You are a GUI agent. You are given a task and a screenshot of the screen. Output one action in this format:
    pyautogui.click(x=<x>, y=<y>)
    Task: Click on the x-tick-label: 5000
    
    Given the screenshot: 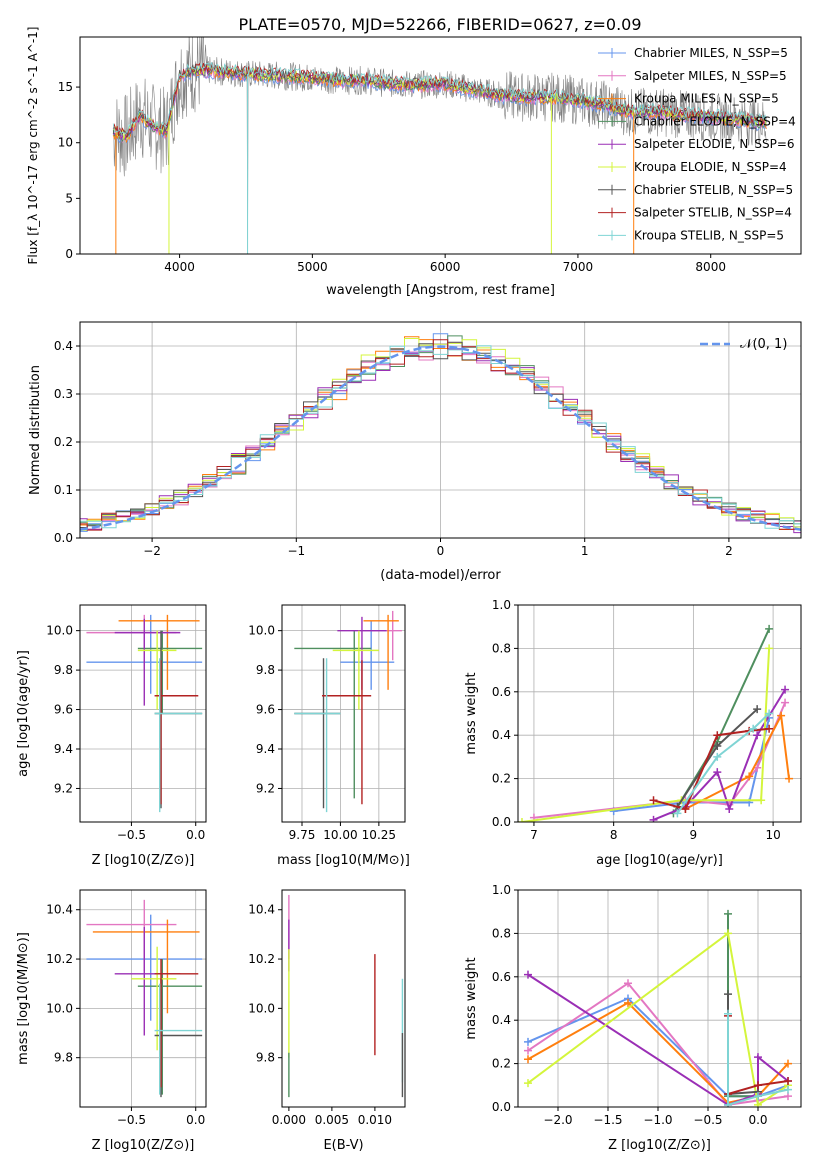 What is the action you would take?
    pyautogui.click(x=312, y=267)
    